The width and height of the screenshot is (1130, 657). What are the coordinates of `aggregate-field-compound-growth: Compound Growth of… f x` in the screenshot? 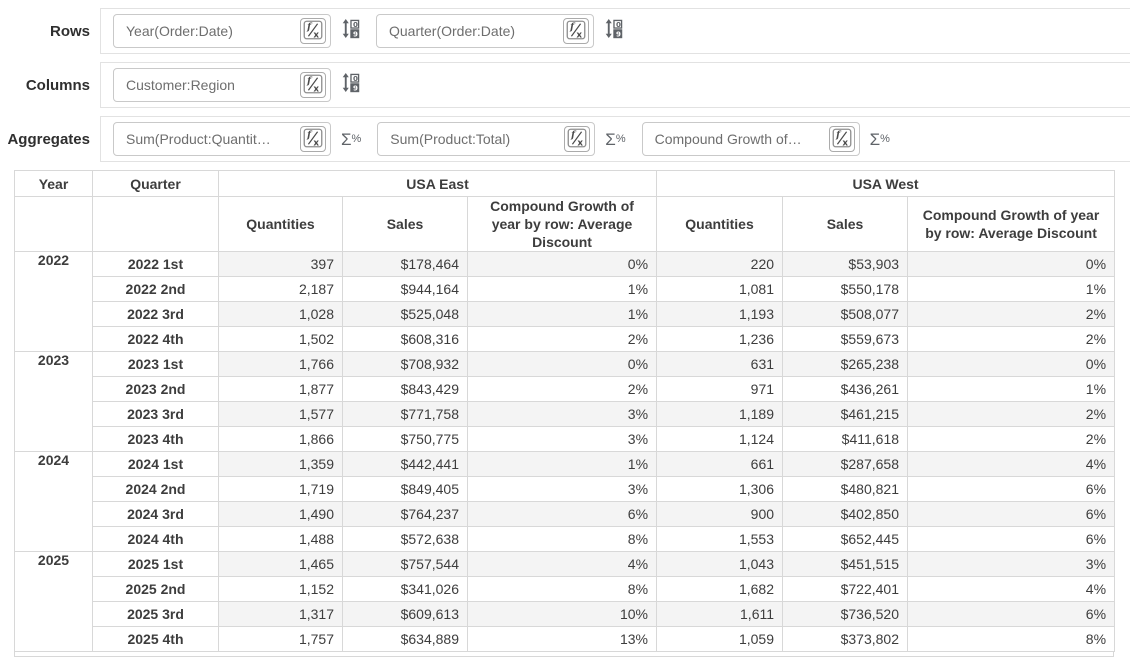 It's located at (750, 139).